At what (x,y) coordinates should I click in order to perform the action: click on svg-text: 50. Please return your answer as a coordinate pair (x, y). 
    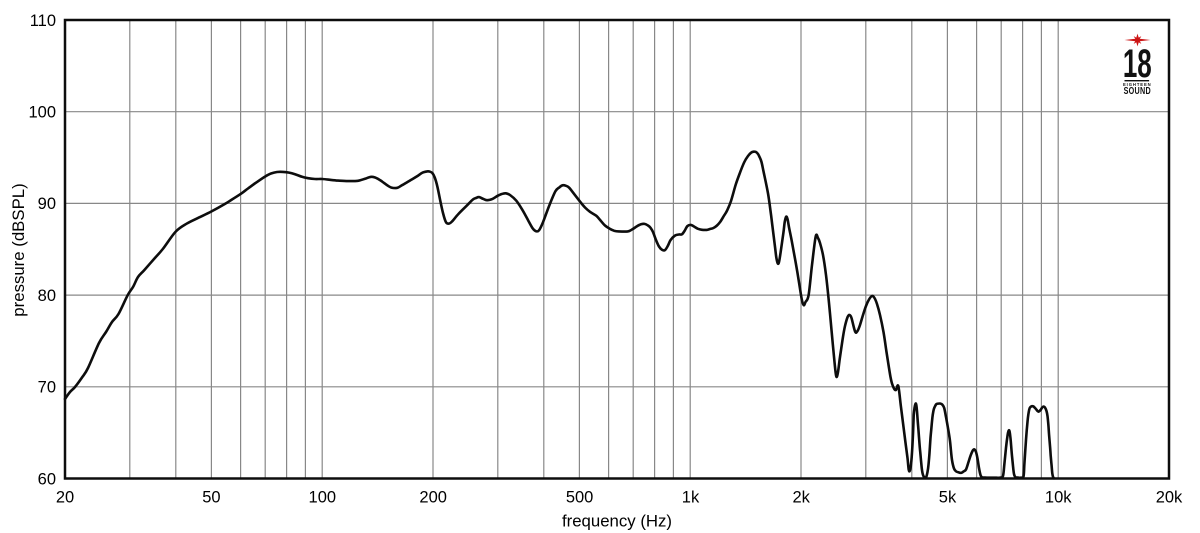
    Looking at the image, I should click on (211, 498).